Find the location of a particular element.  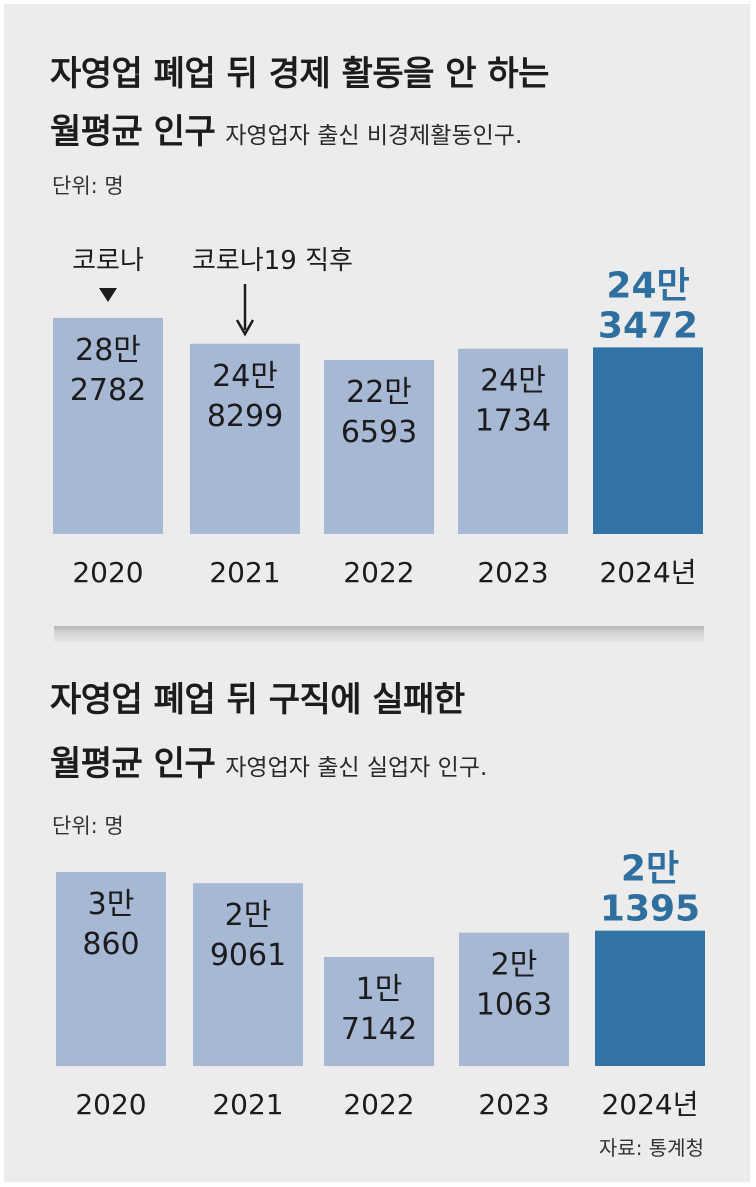

annotation-label: 코로나19 직후 is located at coordinates (272, 261).